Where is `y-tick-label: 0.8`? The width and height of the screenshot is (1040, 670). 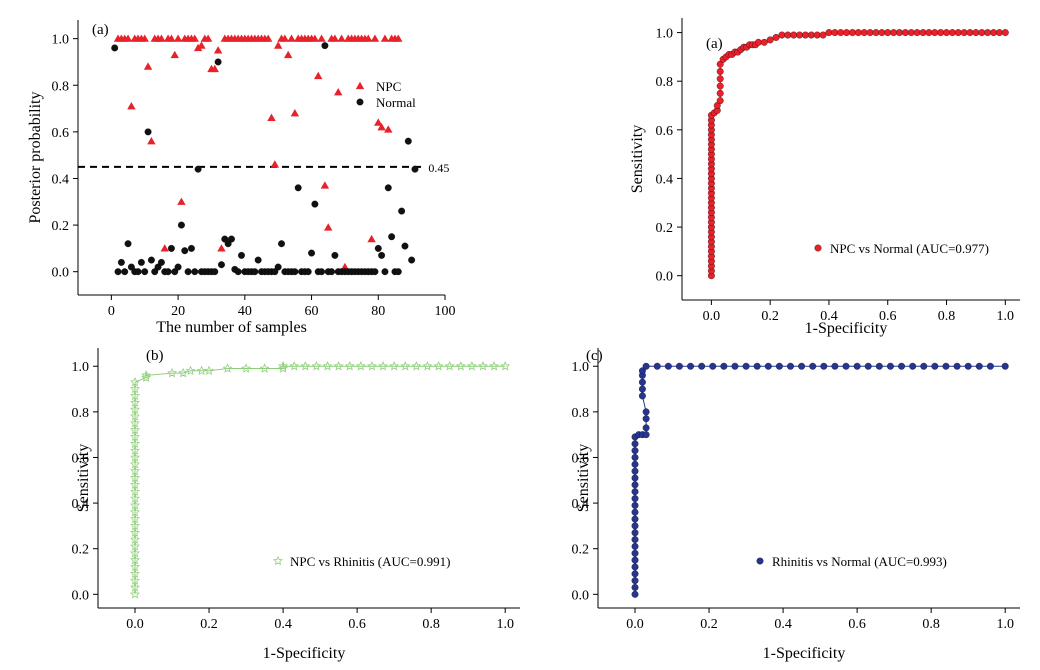 y-tick-label: 0.8 is located at coordinates (665, 82).